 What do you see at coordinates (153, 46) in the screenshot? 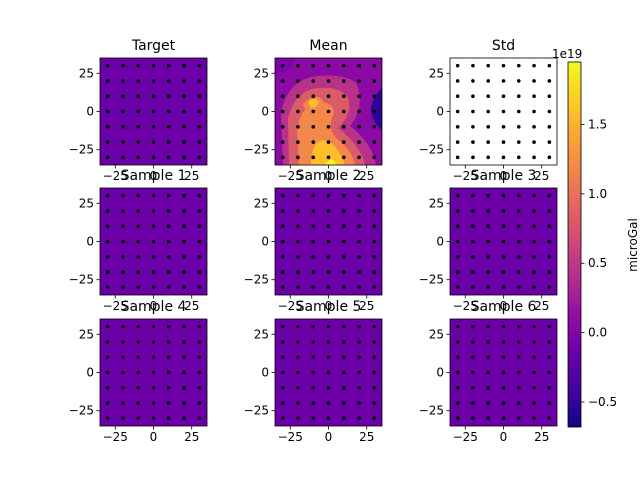
I see `subplot-title: Target` at bounding box center [153, 46].